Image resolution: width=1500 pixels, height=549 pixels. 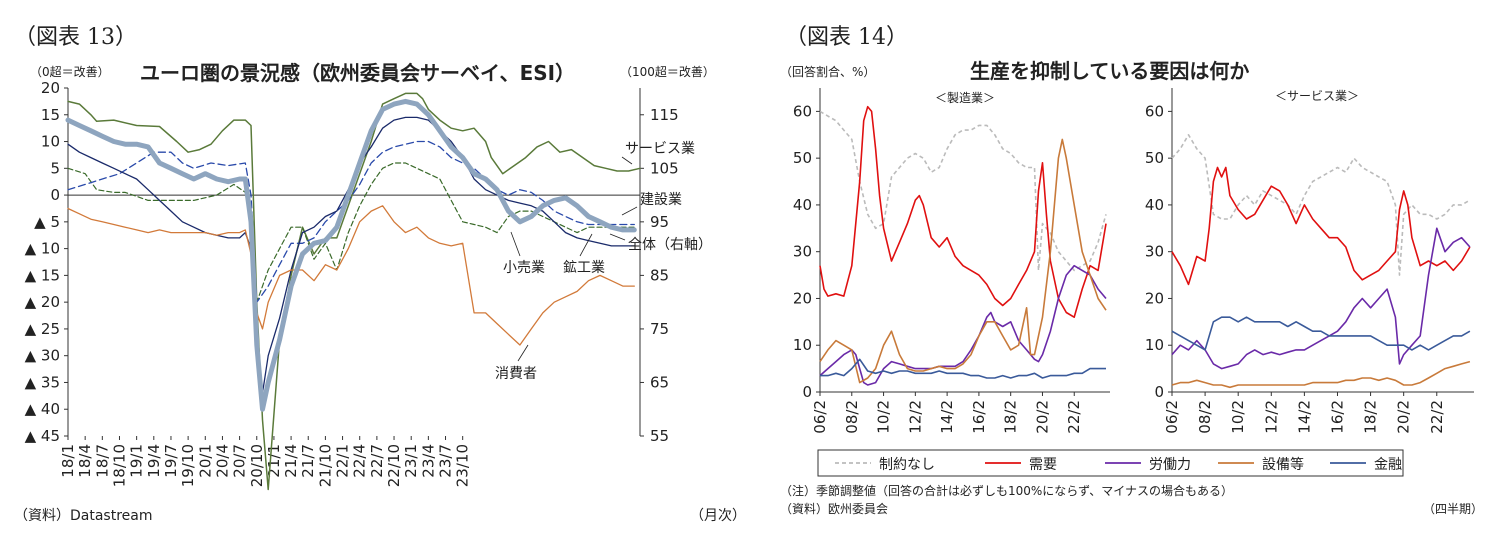 What do you see at coordinates (357, 73) in the screenshot?
I see `figure13-title: ユーロ圏の景況感（欧州委員会サーベイ、ESI）` at bounding box center [357, 73].